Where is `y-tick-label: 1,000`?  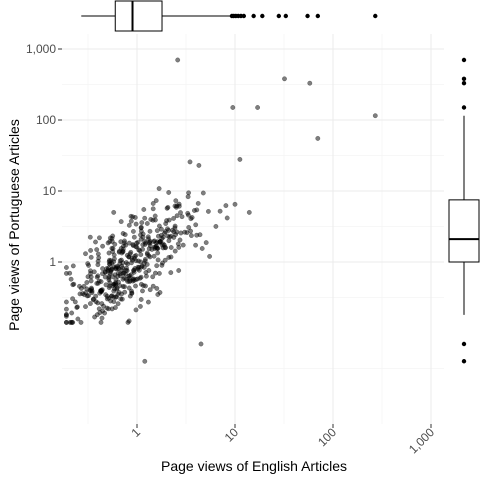 y-tick-label: 1,000 is located at coordinates (41, 49).